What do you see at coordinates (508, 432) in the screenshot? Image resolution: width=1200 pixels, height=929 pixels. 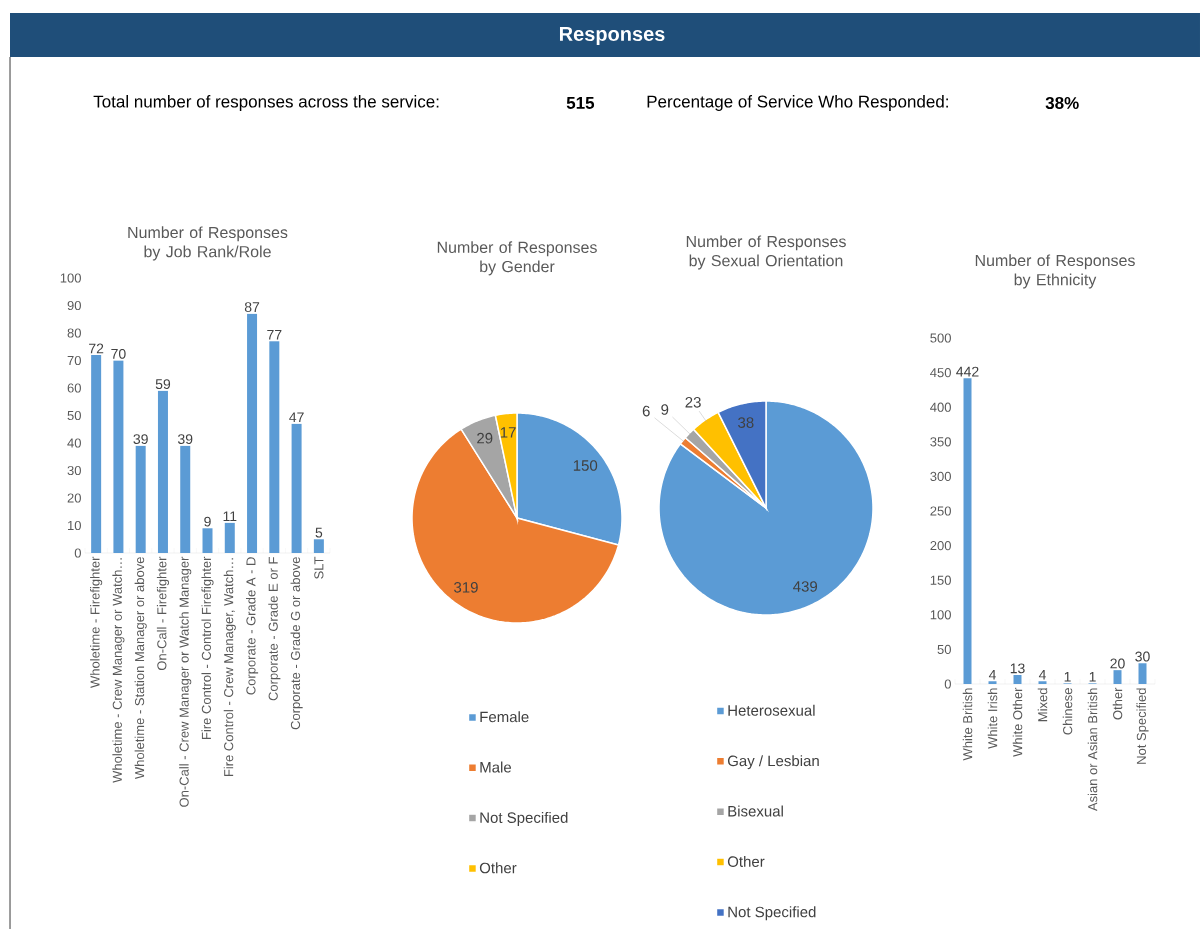 I see `data-label: 17` at bounding box center [508, 432].